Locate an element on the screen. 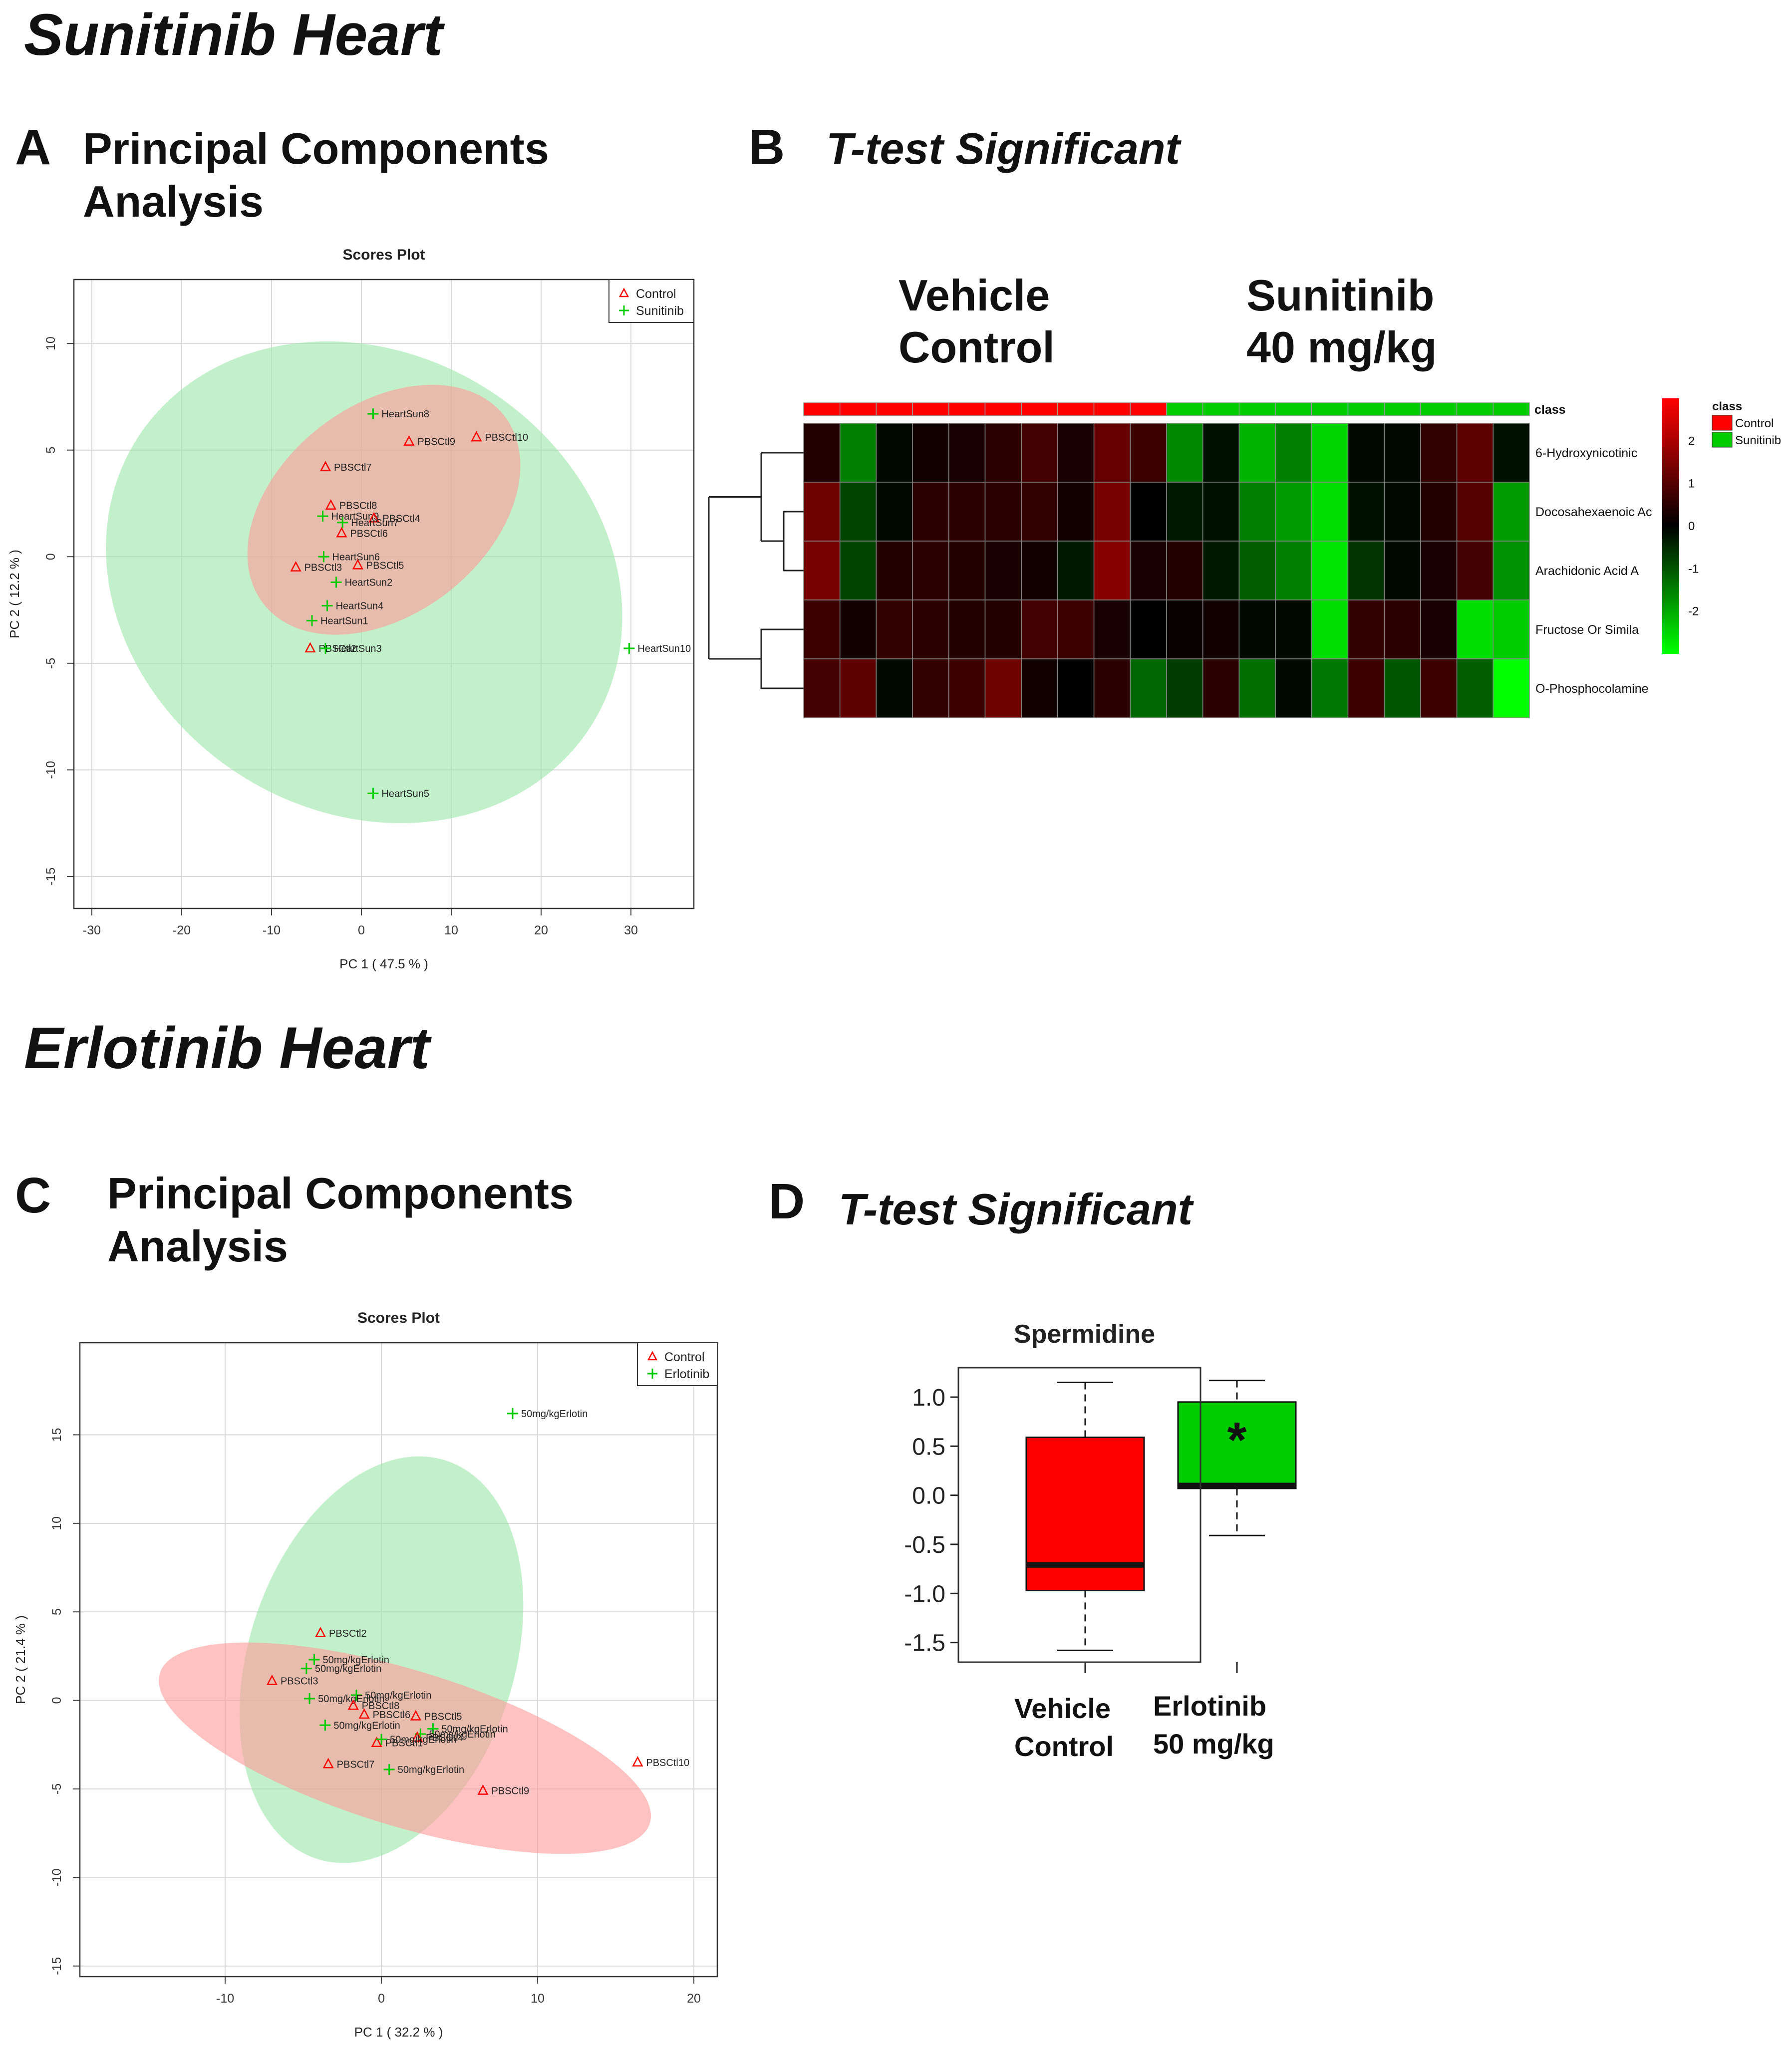 The height and width of the screenshot is (2056, 1792). heatmap-row-label: Docosahexaenoic Ac is located at coordinates (1593, 512).